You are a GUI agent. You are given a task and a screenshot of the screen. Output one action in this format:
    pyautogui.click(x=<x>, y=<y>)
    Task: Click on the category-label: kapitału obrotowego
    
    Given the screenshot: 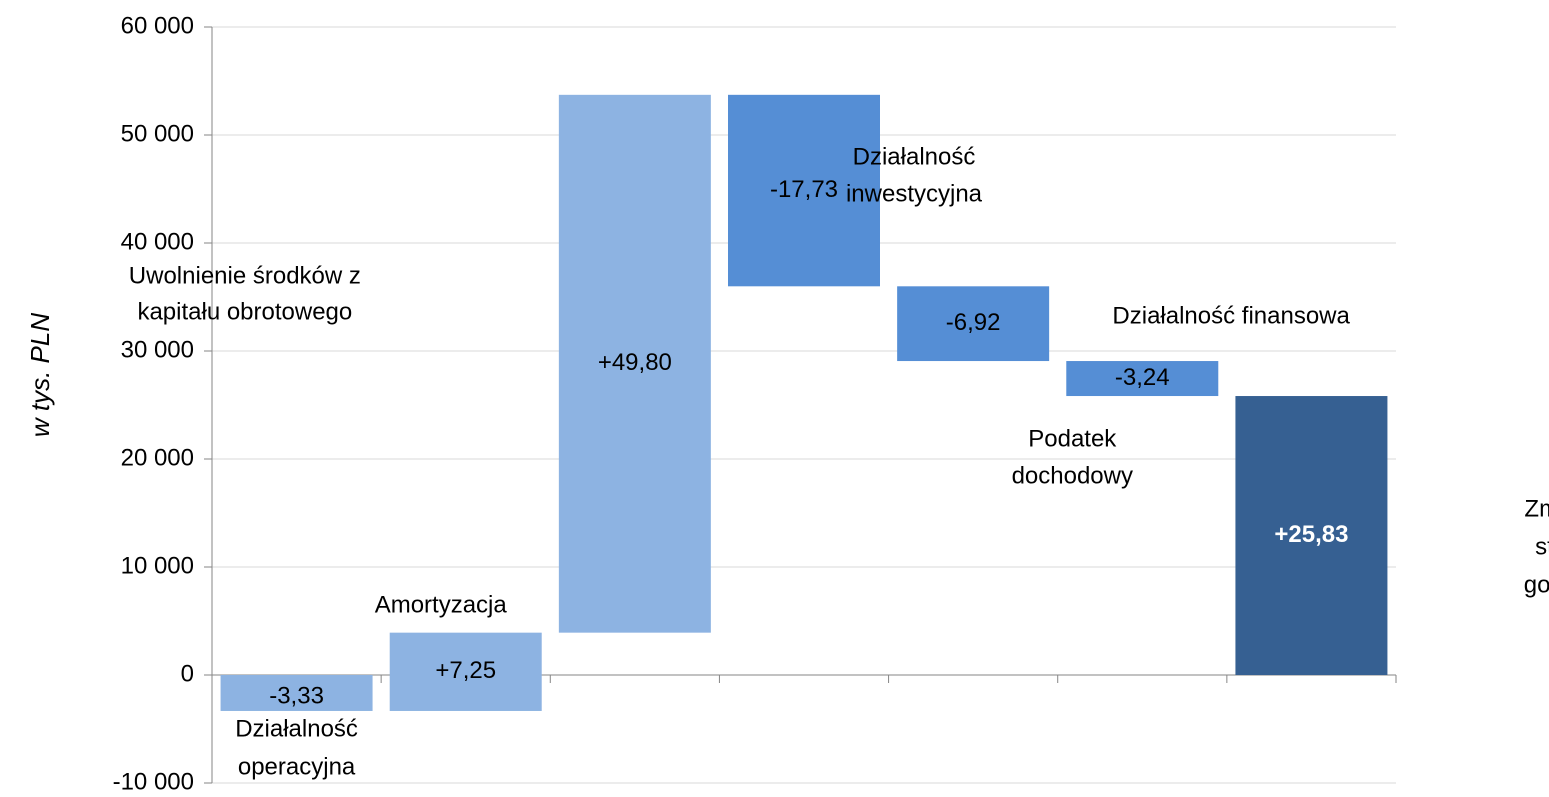 What is the action you would take?
    pyautogui.click(x=244, y=311)
    